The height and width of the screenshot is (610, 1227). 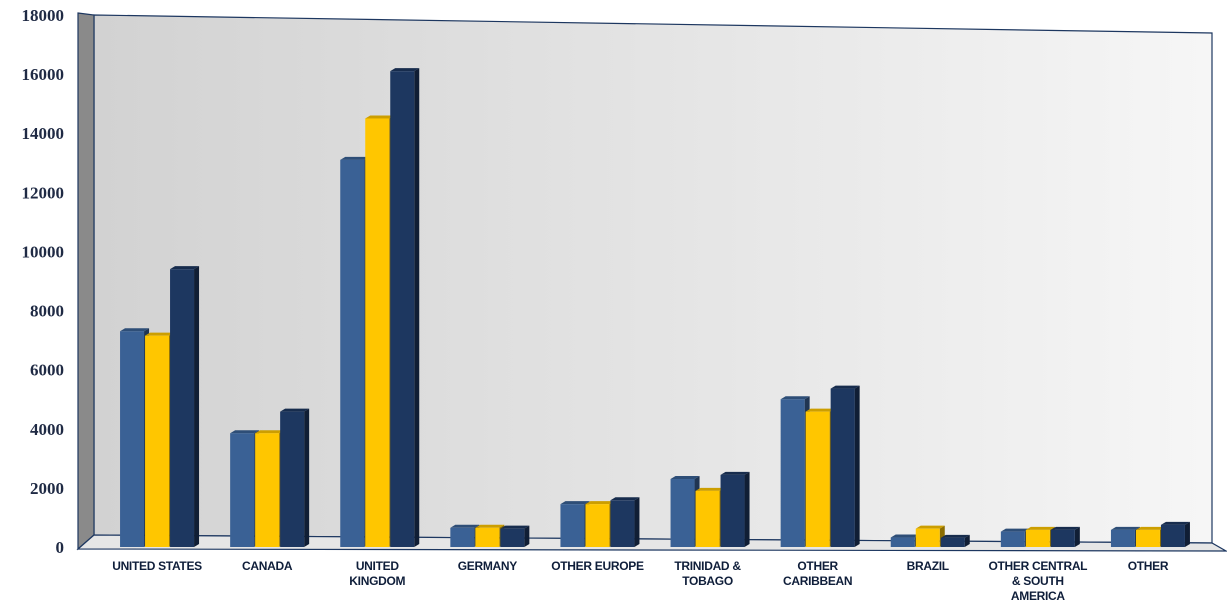 What do you see at coordinates (488, 566) in the screenshot?
I see `x-tick-label: GERMANY` at bounding box center [488, 566].